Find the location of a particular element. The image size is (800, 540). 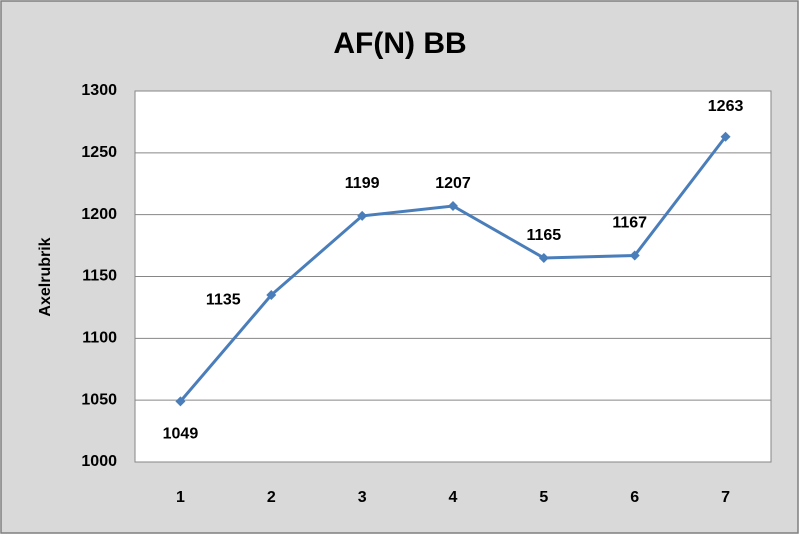

data-label: 1199 is located at coordinates (362, 183).